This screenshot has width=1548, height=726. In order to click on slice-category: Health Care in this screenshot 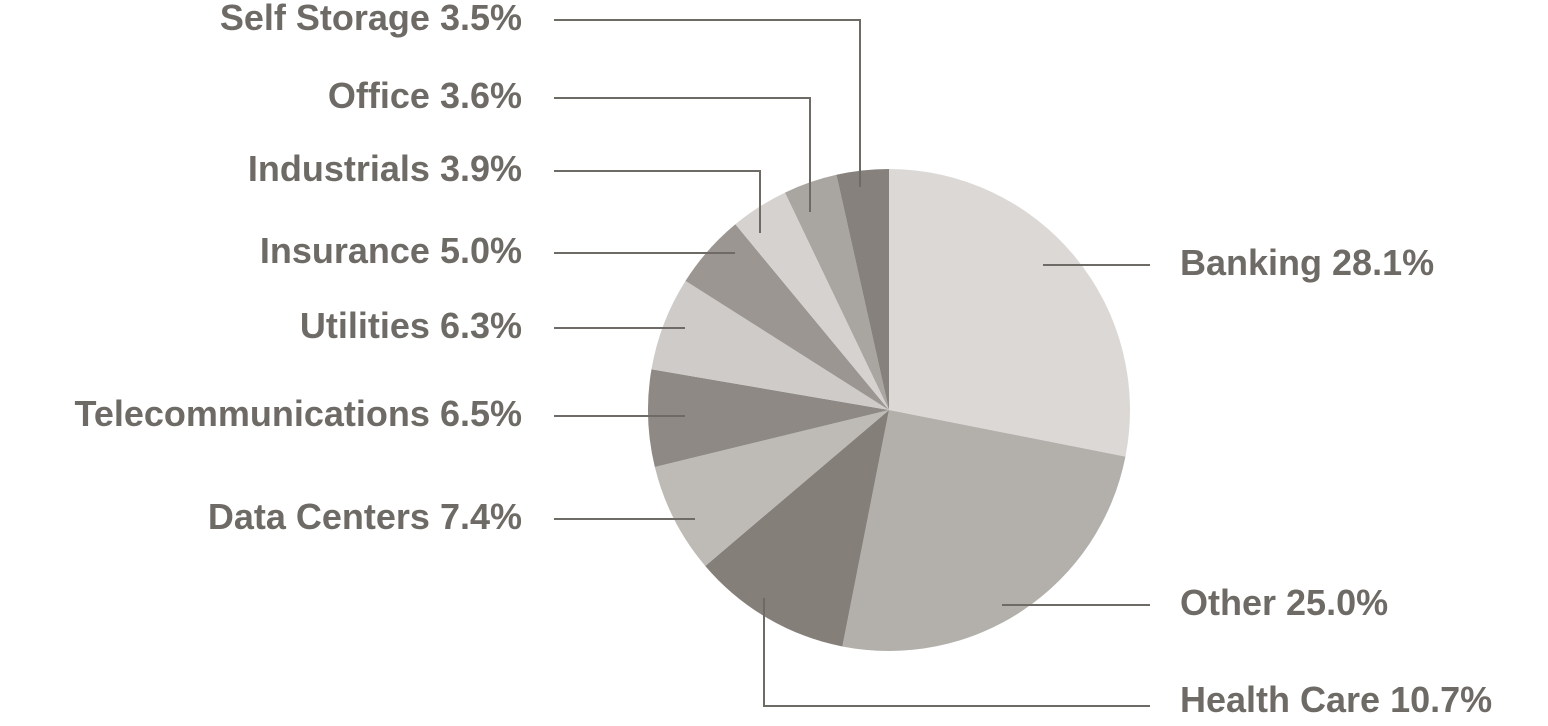, I will do `click(1280, 699)`.